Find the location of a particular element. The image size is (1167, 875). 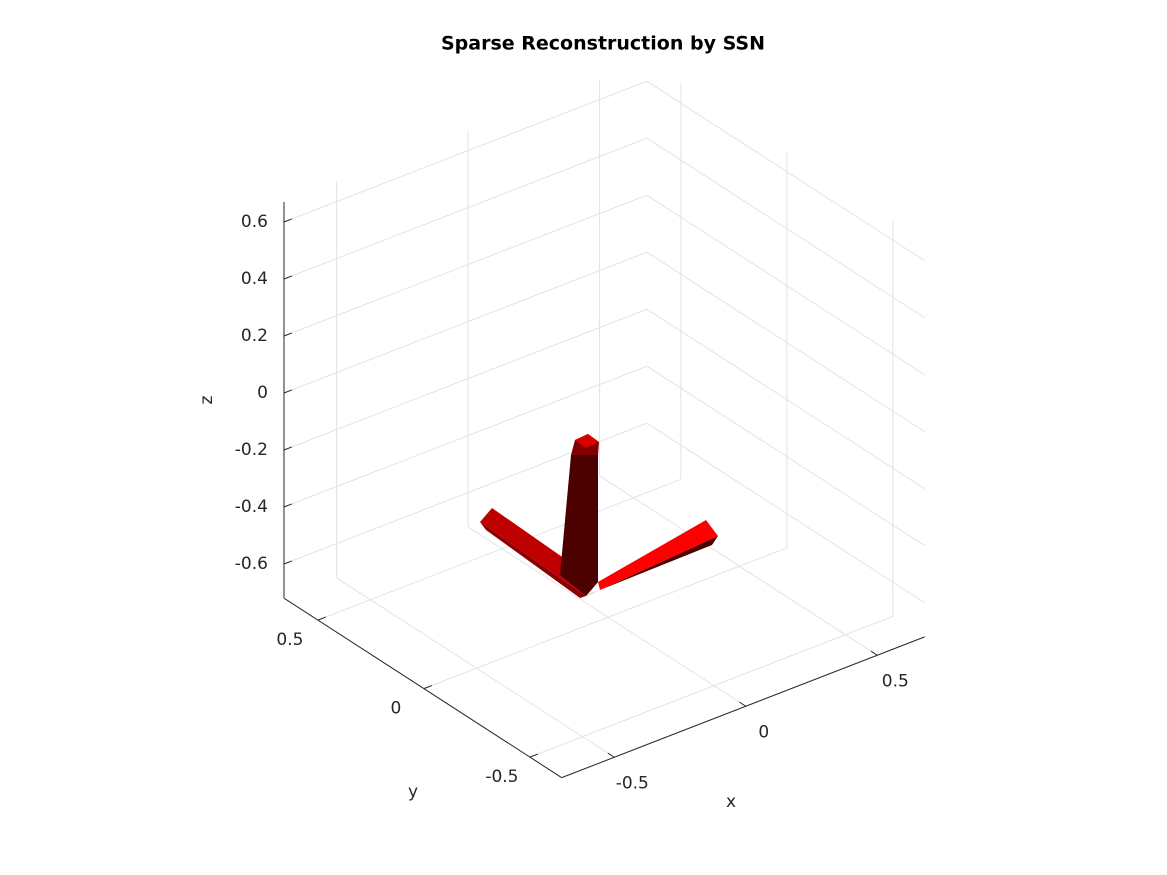

z-tick-label: -0.4 is located at coordinates (251, 507).